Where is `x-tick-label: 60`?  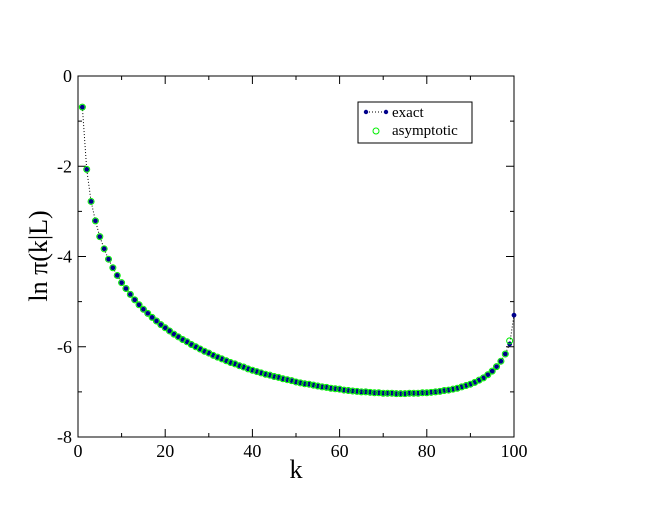
x-tick-label: 60 is located at coordinates (340, 451).